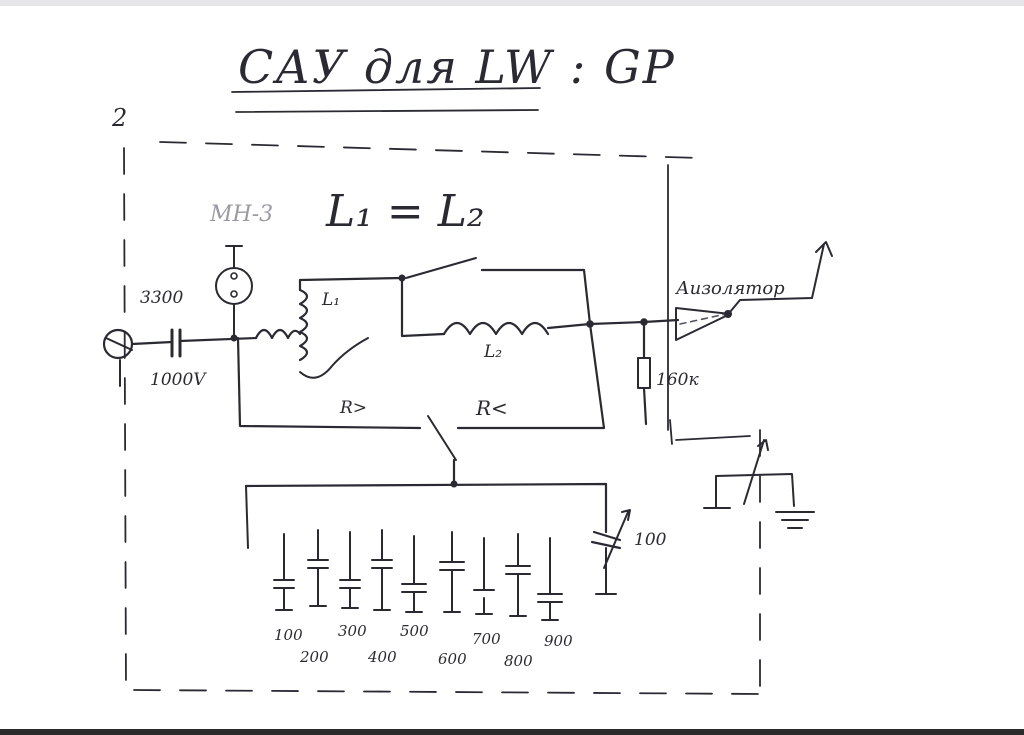 This screenshot has height=735, width=1024. Describe the element at coordinates (493, 352) in the screenshot. I see `coil-l2-label: L₂` at that location.